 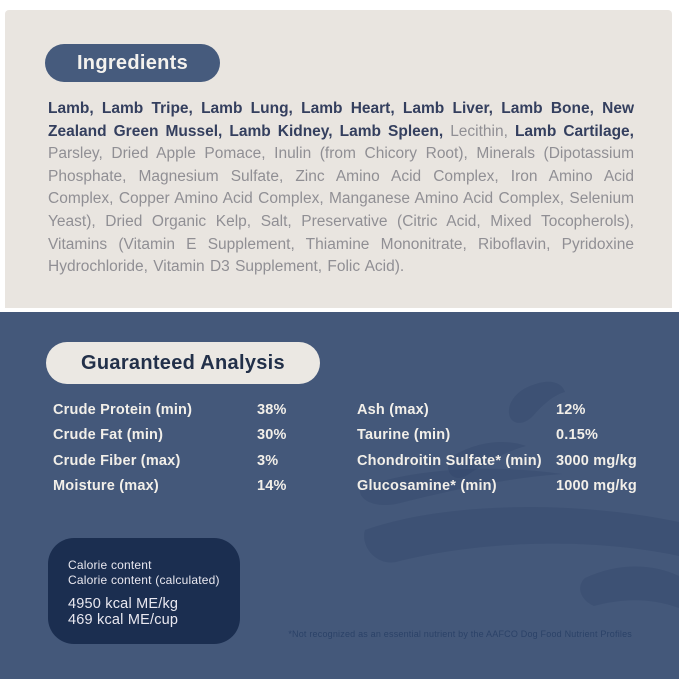 I want to click on ingredient-segment: Lamb Cartilage,, so click(x=574, y=131).